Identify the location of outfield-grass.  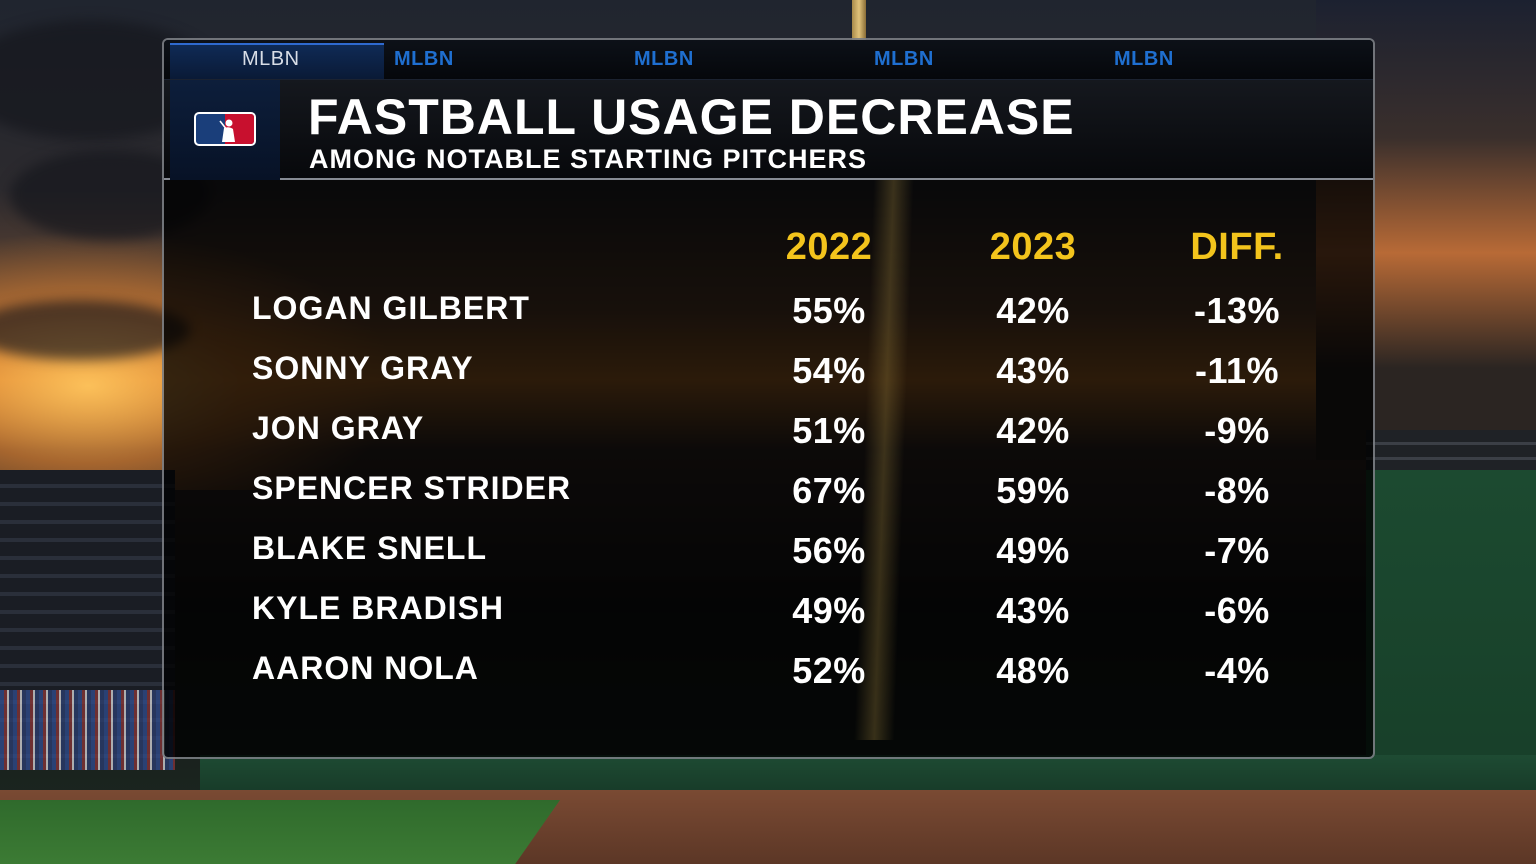
(280, 832).